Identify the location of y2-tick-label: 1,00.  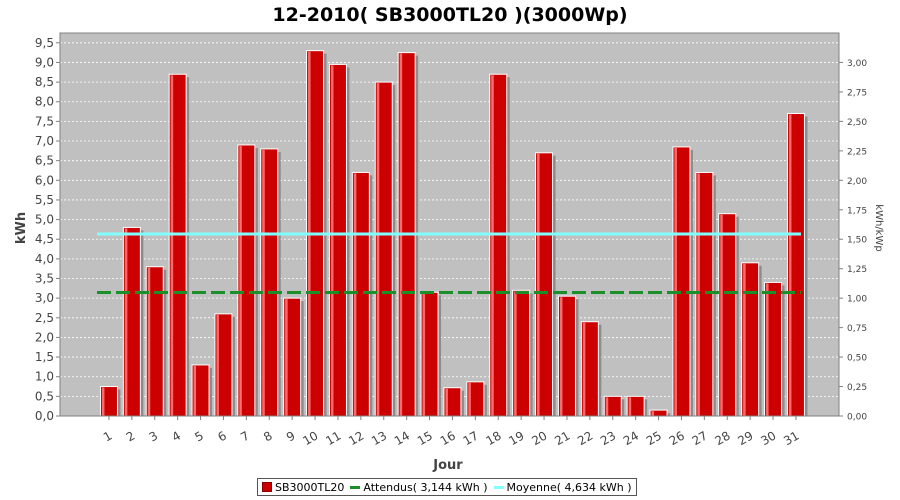
(857, 300).